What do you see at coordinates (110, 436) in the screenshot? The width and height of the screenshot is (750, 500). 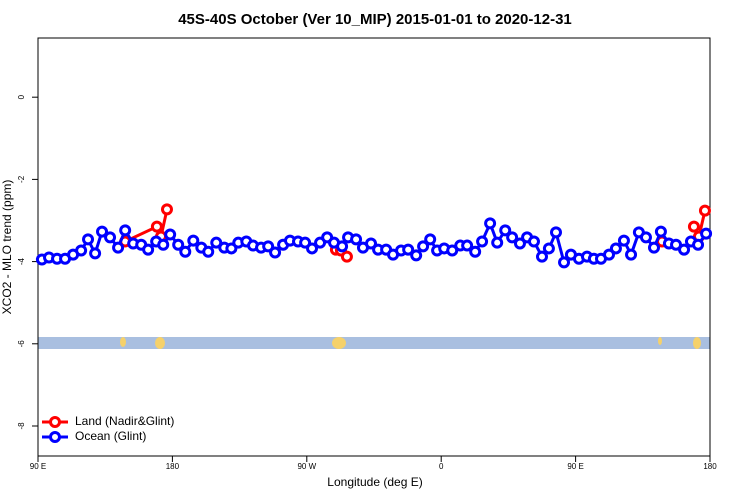 I see `legend-label: Ocean (Glint)` at bounding box center [110, 436].